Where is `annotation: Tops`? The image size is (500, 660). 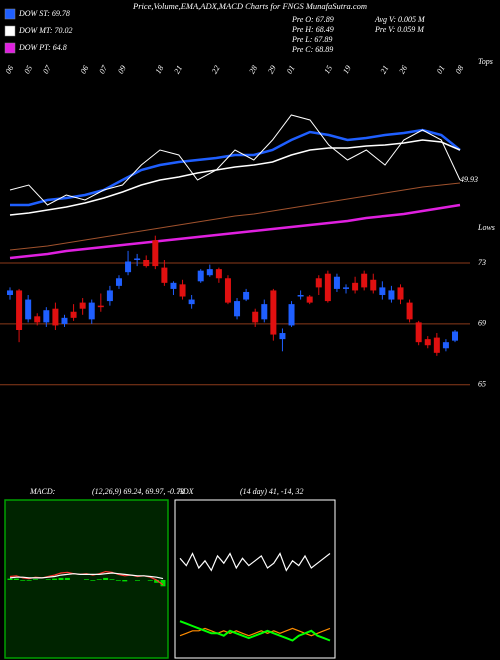 annotation: Tops is located at coordinates (485, 61).